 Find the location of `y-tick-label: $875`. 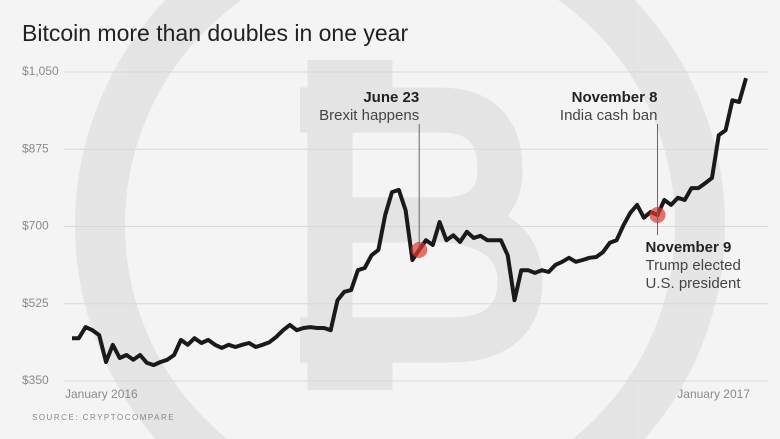

y-tick-label: $875 is located at coordinates (35, 148).